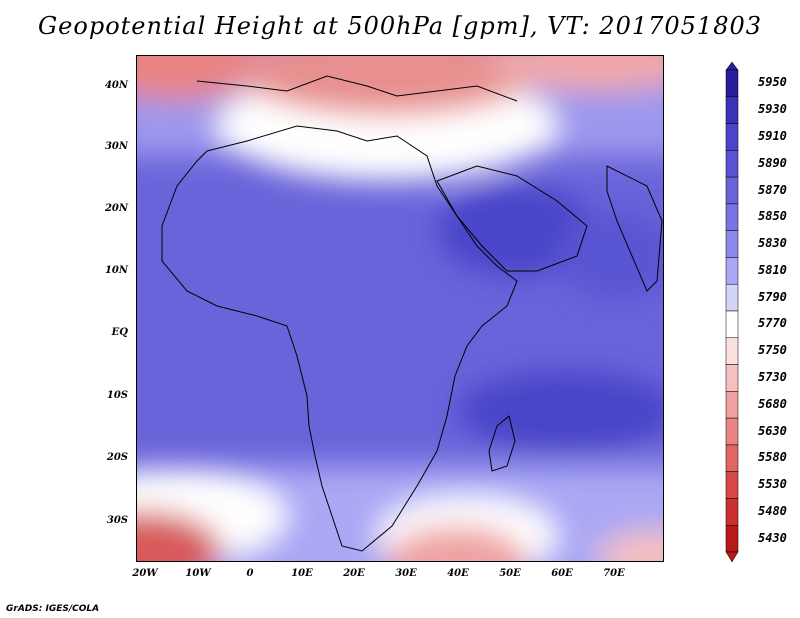 The image size is (800, 618). What do you see at coordinates (117, 457) in the screenshot?
I see `lat-label-20s: 20S` at bounding box center [117, 457].